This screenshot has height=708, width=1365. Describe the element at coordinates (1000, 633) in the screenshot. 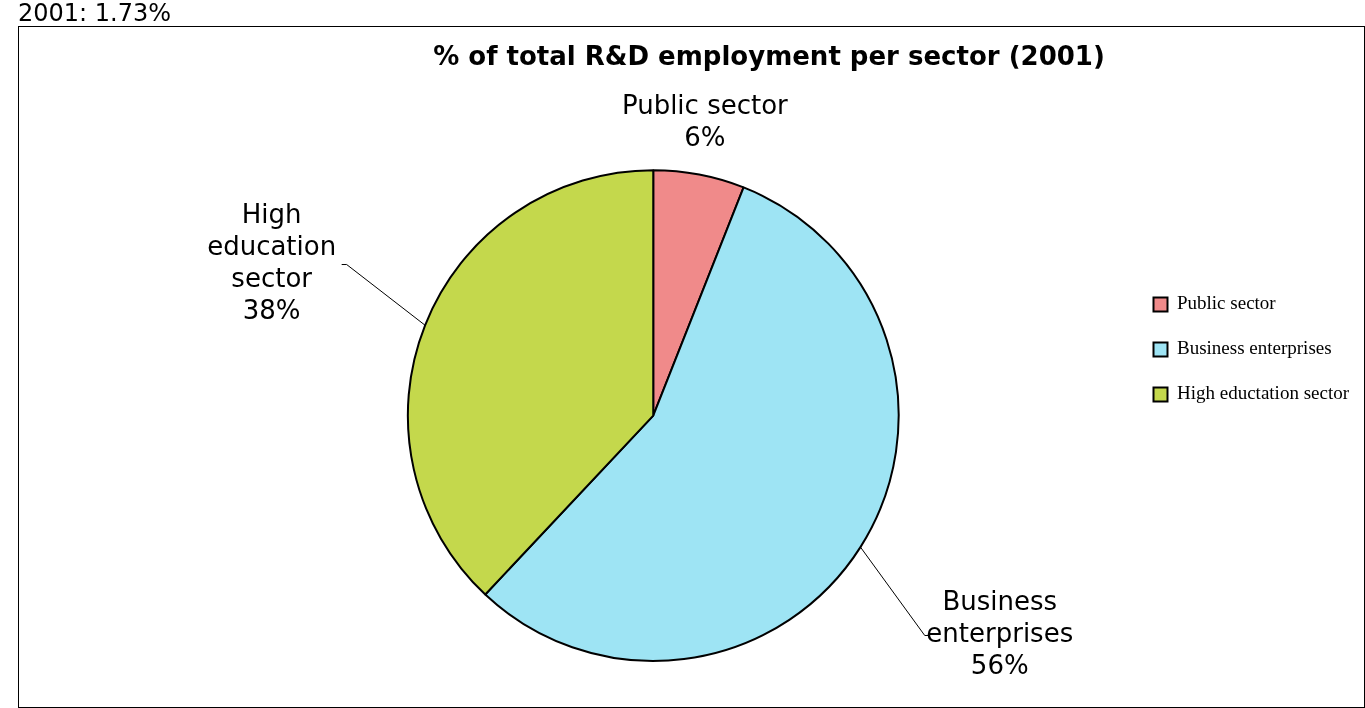

I see `data-label: Business enterprises 56%` at that location.